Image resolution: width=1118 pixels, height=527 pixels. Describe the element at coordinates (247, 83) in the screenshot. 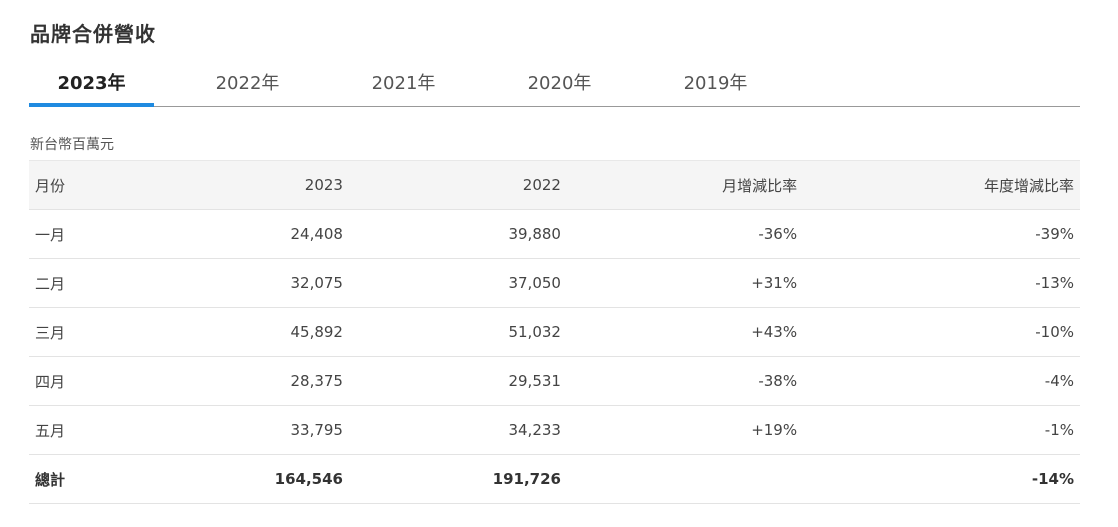

I see `tab-2022: 2022年` at that location.